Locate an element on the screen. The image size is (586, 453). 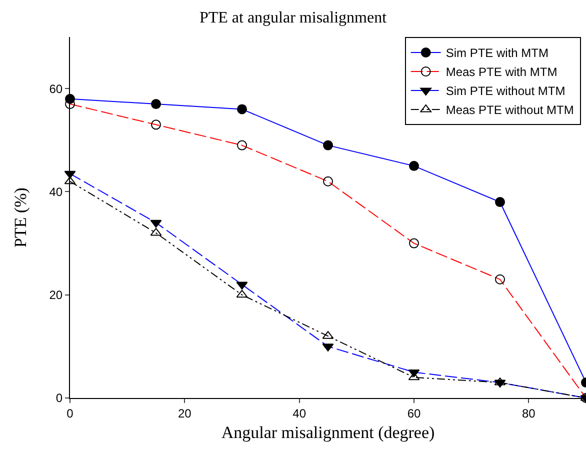
y-tick-label: 60 is located at coordinates (56, 89).